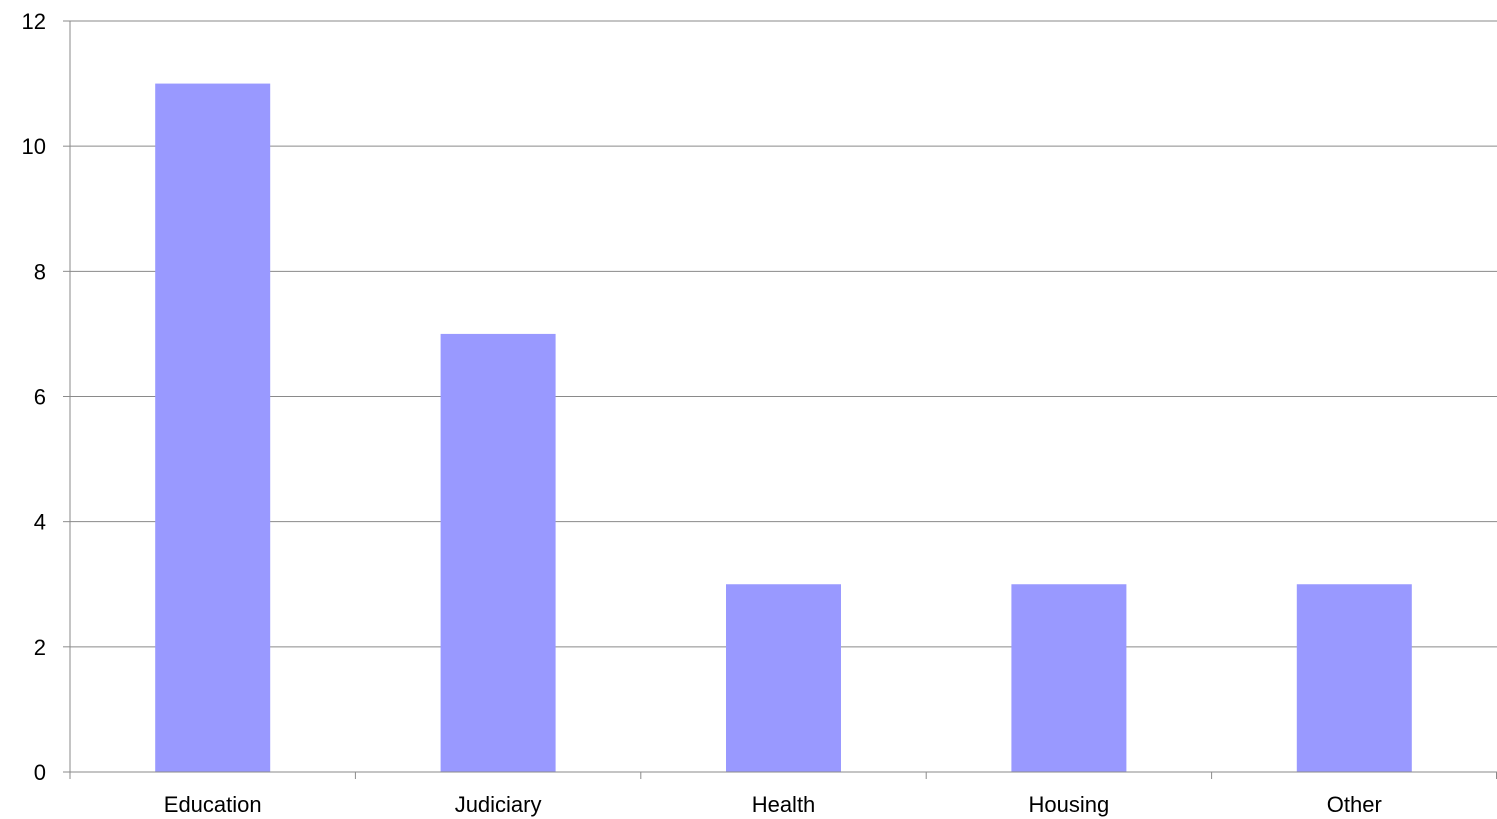 This screenshot has height=819, width=1497. I want to click on y-tick-label: 0, so click(40, 772).